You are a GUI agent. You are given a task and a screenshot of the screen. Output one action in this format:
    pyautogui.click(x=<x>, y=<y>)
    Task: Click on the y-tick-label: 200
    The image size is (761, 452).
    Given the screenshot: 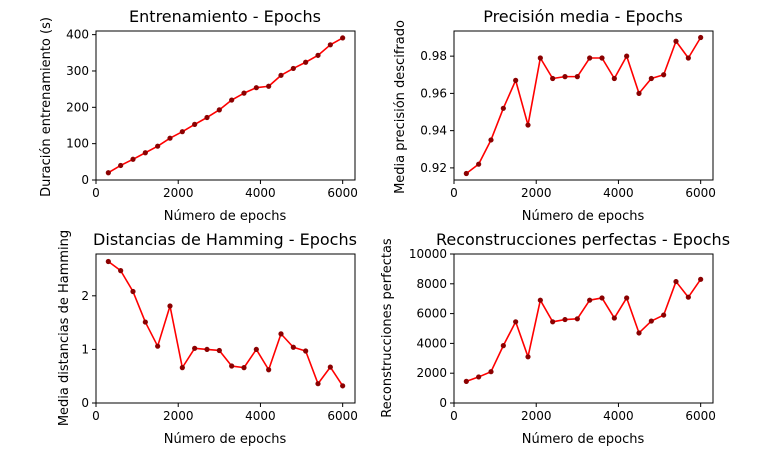 What is the action you would take?
    pyautogui.click(x=77, y=107)
    